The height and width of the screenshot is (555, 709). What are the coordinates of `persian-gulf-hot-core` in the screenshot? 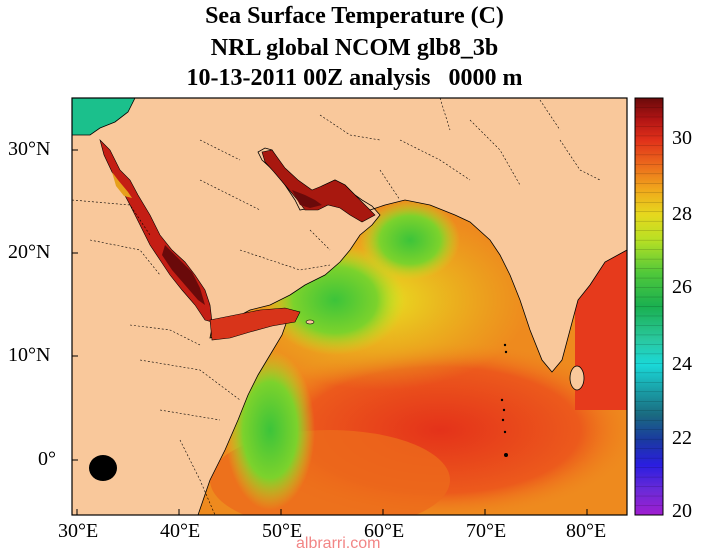 It's located at (307, 199).